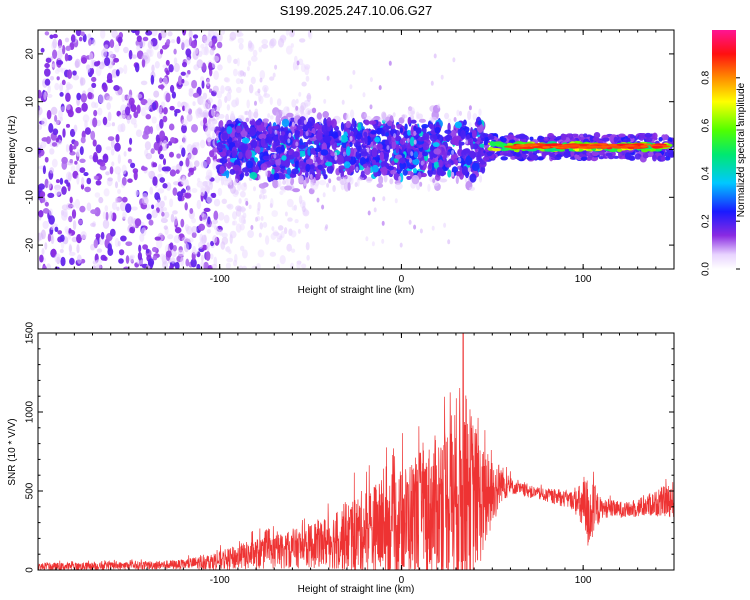 This screenshot has height=600, width=750. What do you see at coordinates (30, 490) in the screenshot?
I see `y-tick-label: 500` at bounding box center [30, 490].